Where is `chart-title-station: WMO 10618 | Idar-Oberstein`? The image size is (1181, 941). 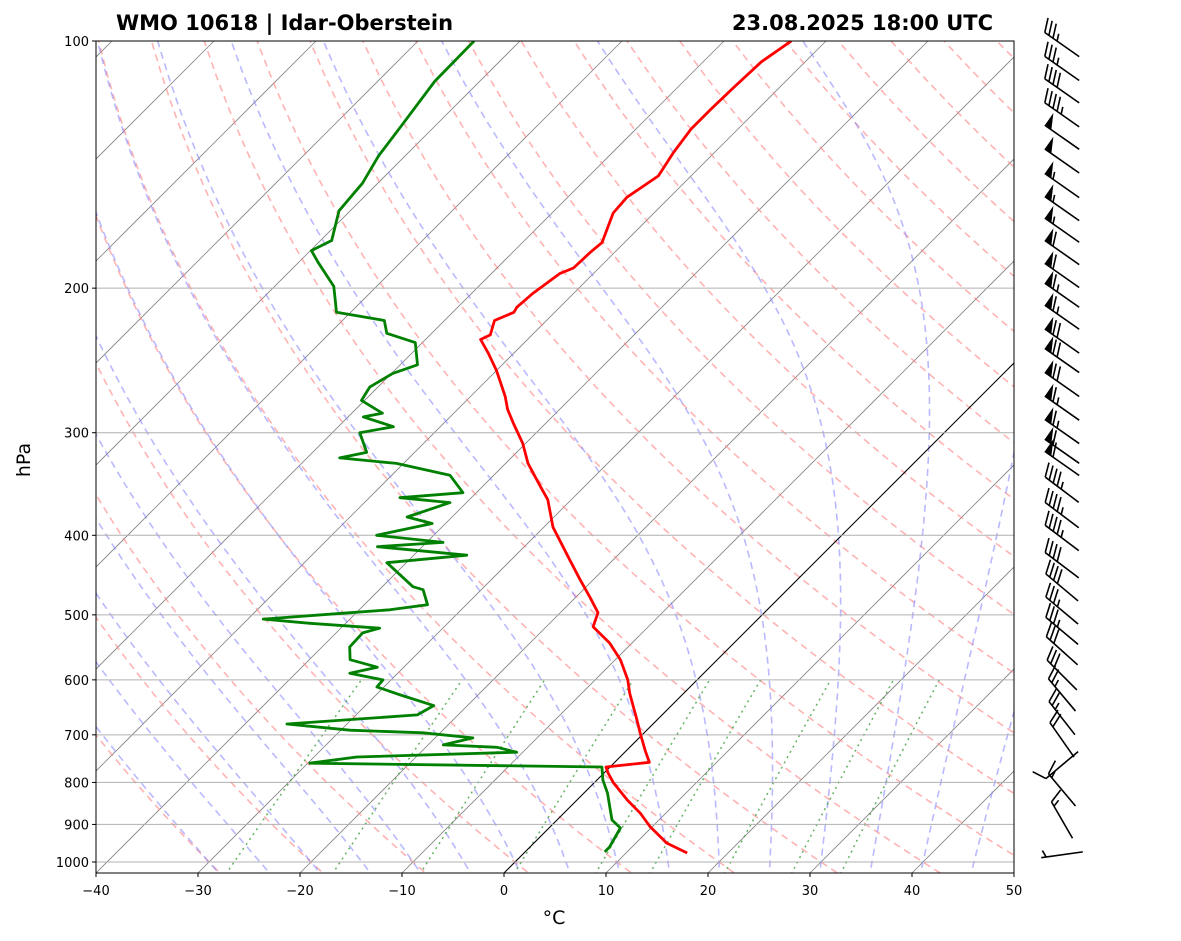
chart-title-station: WMO 10618 | Idar-Oberstein is located at coordinates (284, 23).